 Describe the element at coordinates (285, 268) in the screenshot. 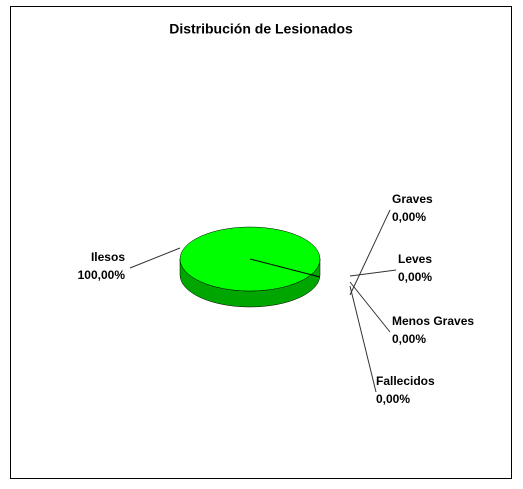

I see `pie-radius` at that location.